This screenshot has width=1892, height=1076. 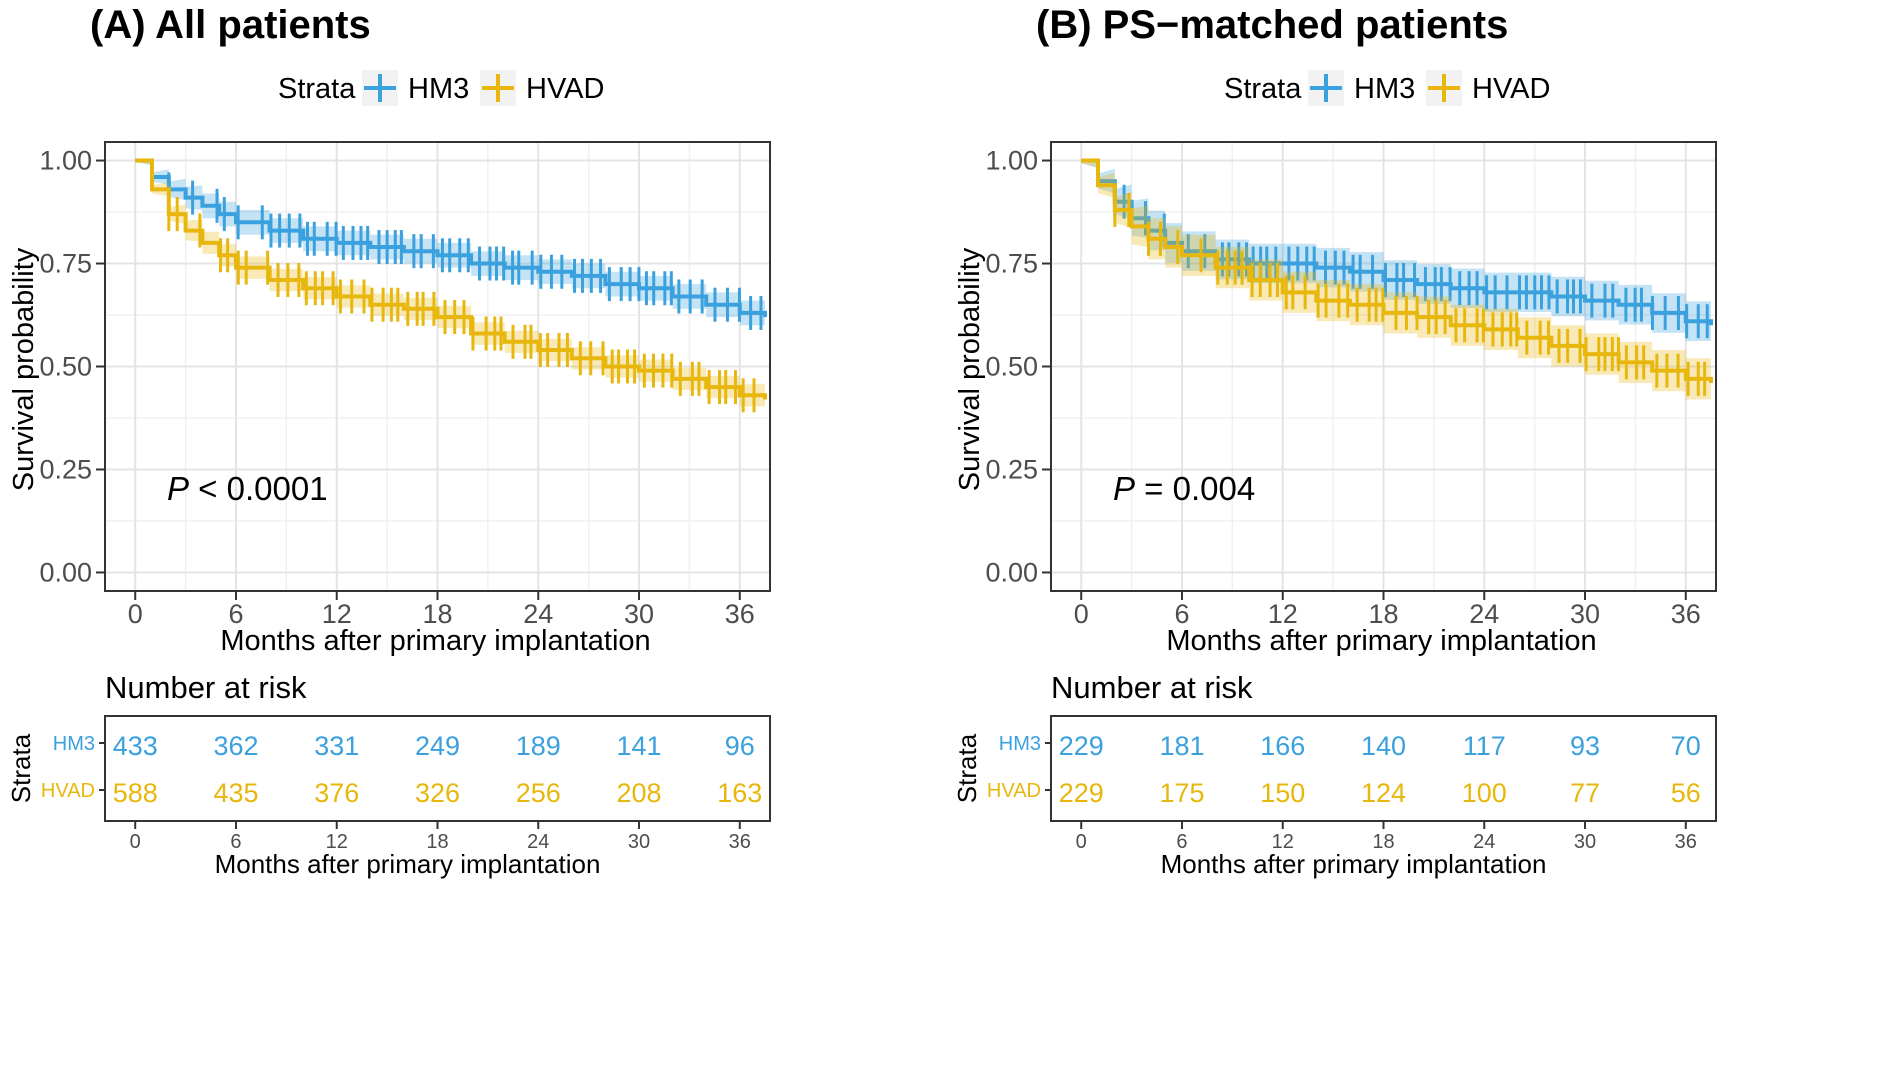 I want to click on legend-title: Strata, so click(x=1263, y=89).